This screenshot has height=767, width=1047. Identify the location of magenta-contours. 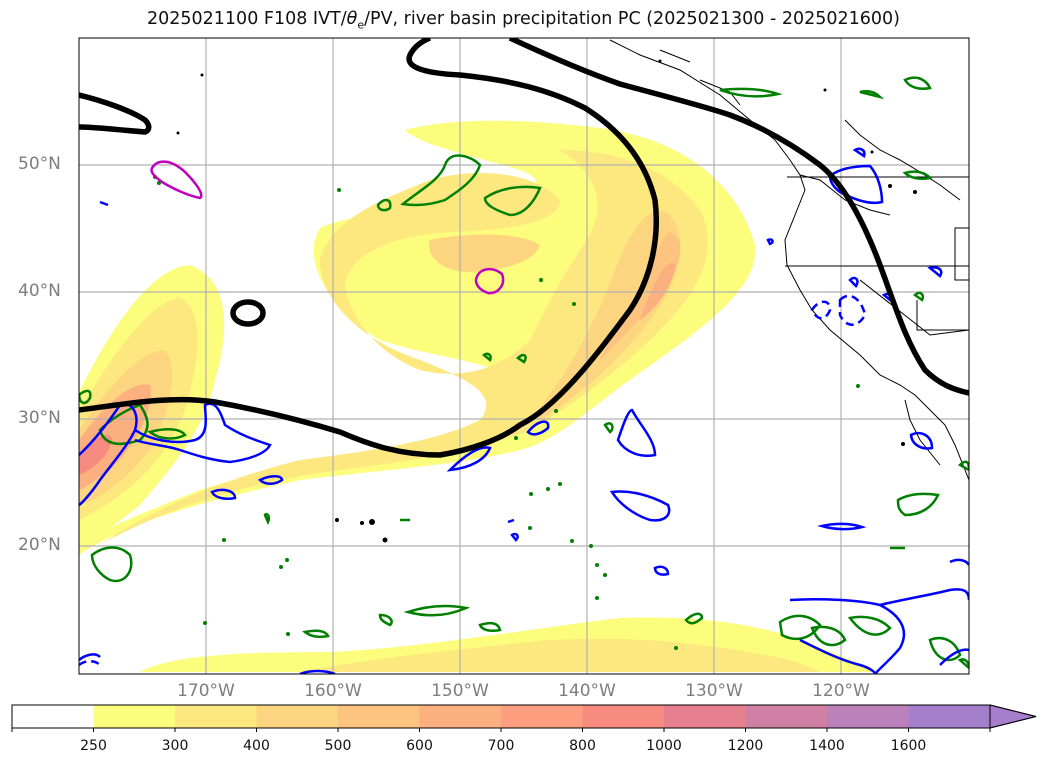
(327, 227).